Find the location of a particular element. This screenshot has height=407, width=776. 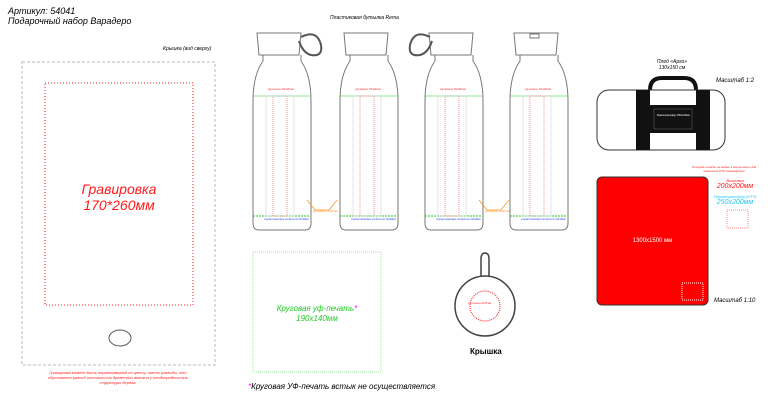

wrap-print-area is located at coordinates (317, 312).